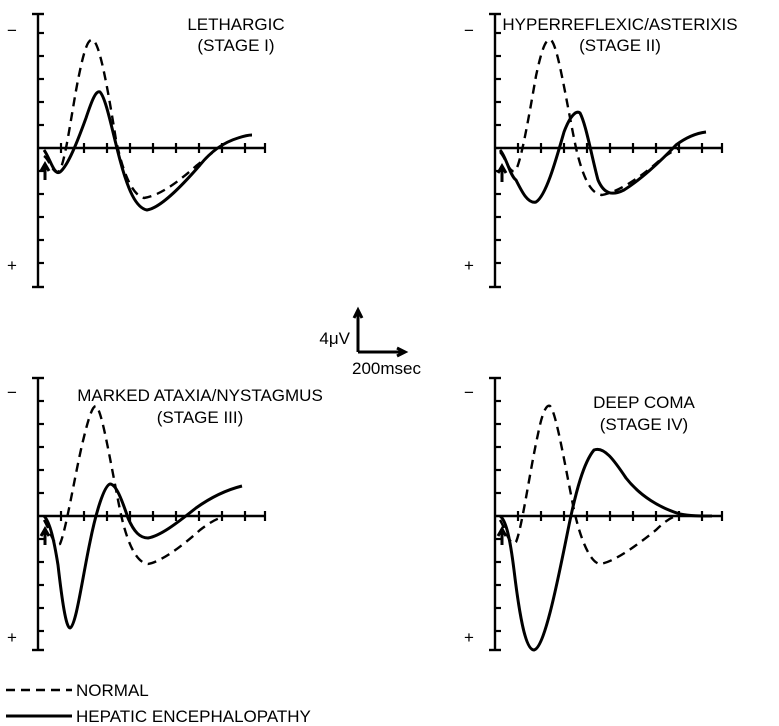  I want to click on panel-stage-2: − + HYPERREFLEXIC/ASTERIXIS (STAGE II), so click(601, 150).